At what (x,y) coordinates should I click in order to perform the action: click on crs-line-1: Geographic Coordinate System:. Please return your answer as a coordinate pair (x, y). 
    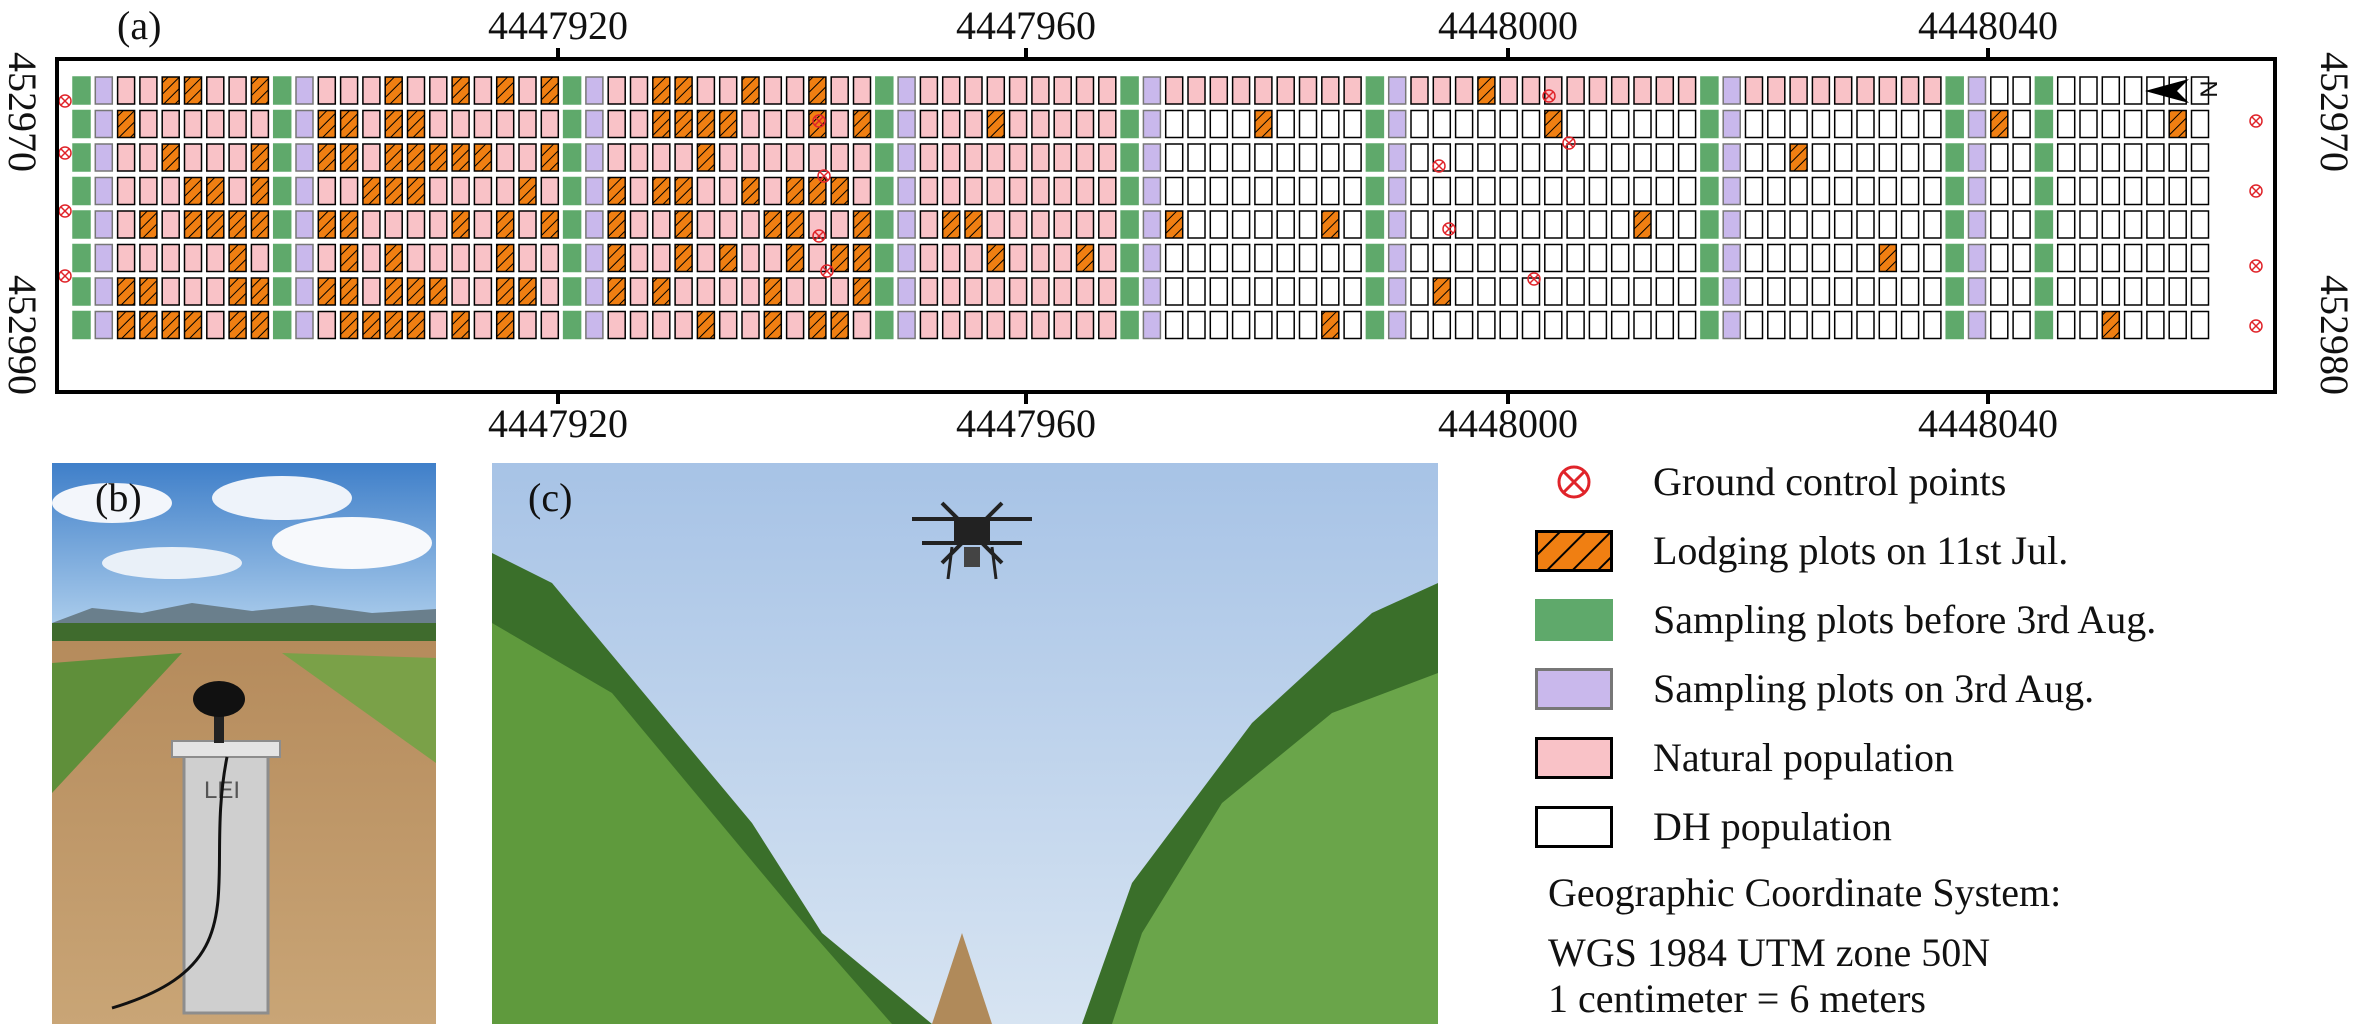
    Looking at the image, I should click on (1805, 892).